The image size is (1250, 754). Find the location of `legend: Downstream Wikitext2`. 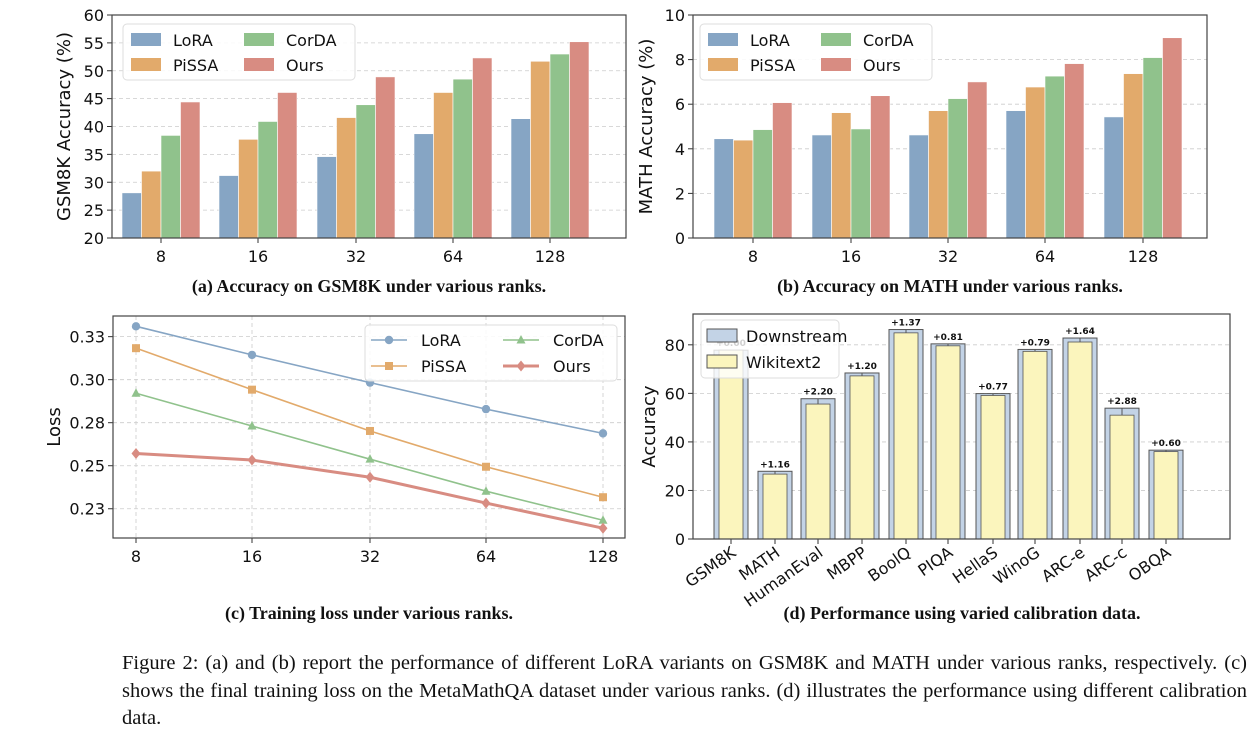

legend: Downstream Wikitext2 is located at coordinates (773, 349).